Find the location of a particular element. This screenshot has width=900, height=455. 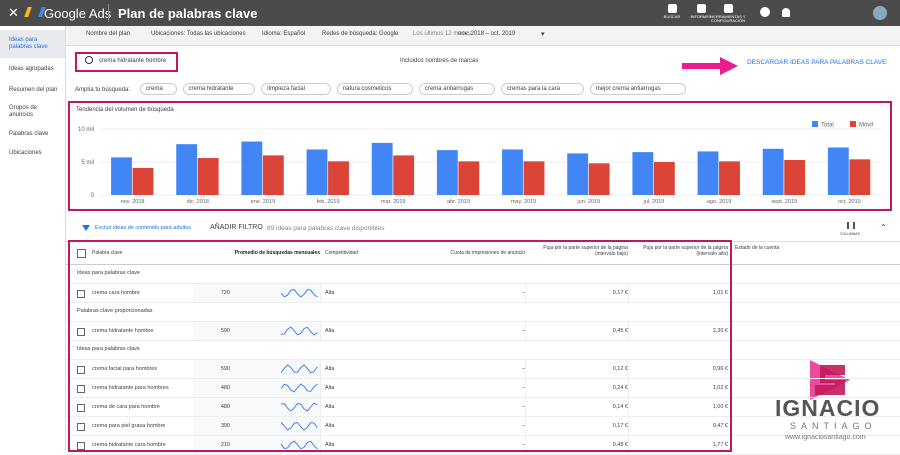

y-tick-label: 5 mil is located at coordinates (87, 163).